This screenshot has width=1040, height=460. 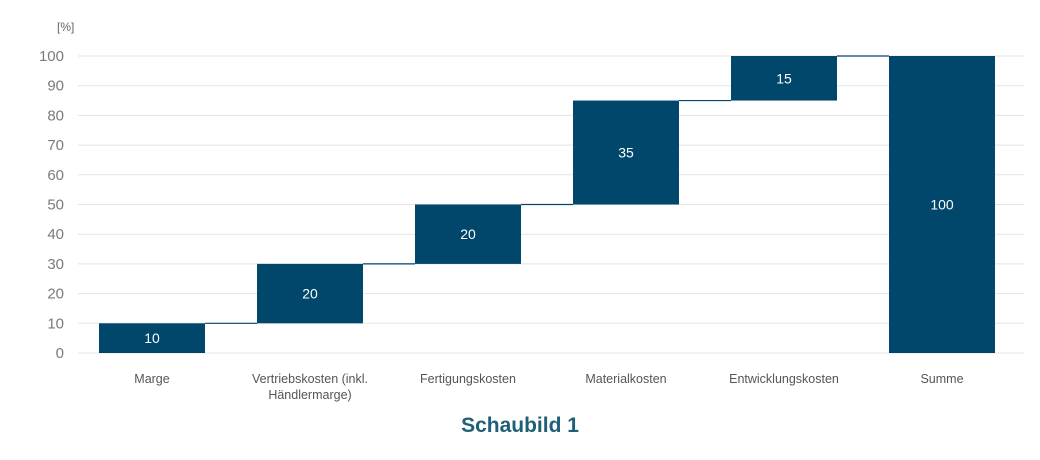 I want to click on x-category-label: Marge, so click(x=151, y=379).